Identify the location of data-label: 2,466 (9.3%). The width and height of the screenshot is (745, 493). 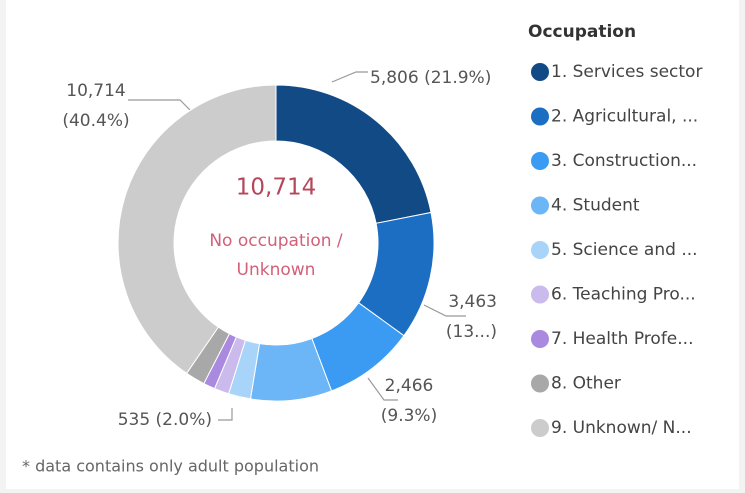
(409, 401).